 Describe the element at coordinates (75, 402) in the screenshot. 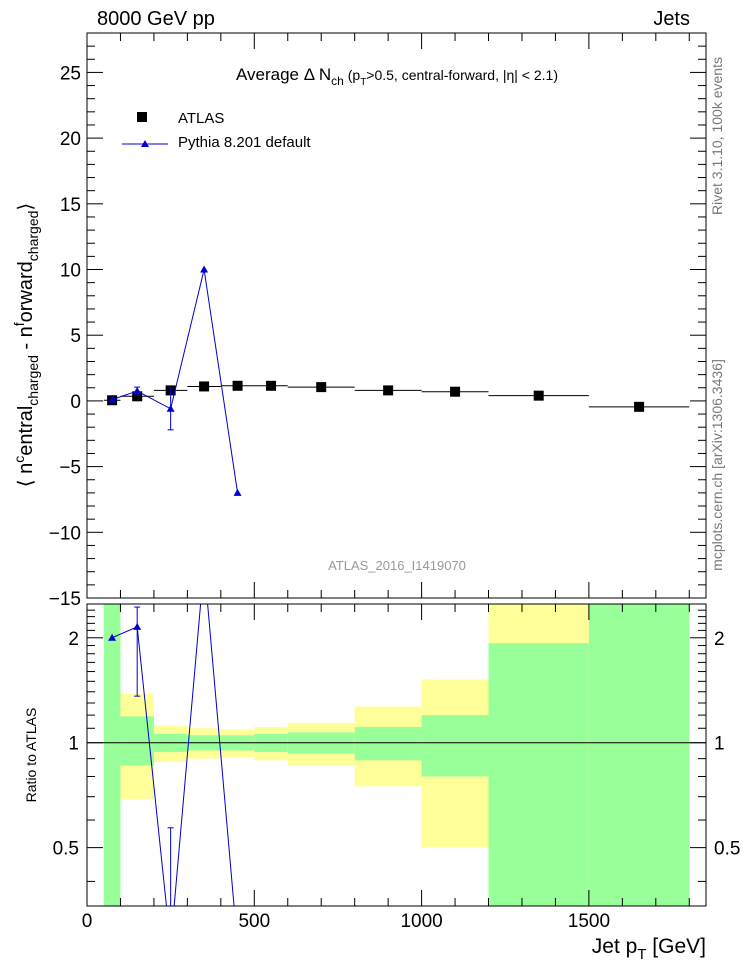

I see `y-tick-label-0: 0` at that location.